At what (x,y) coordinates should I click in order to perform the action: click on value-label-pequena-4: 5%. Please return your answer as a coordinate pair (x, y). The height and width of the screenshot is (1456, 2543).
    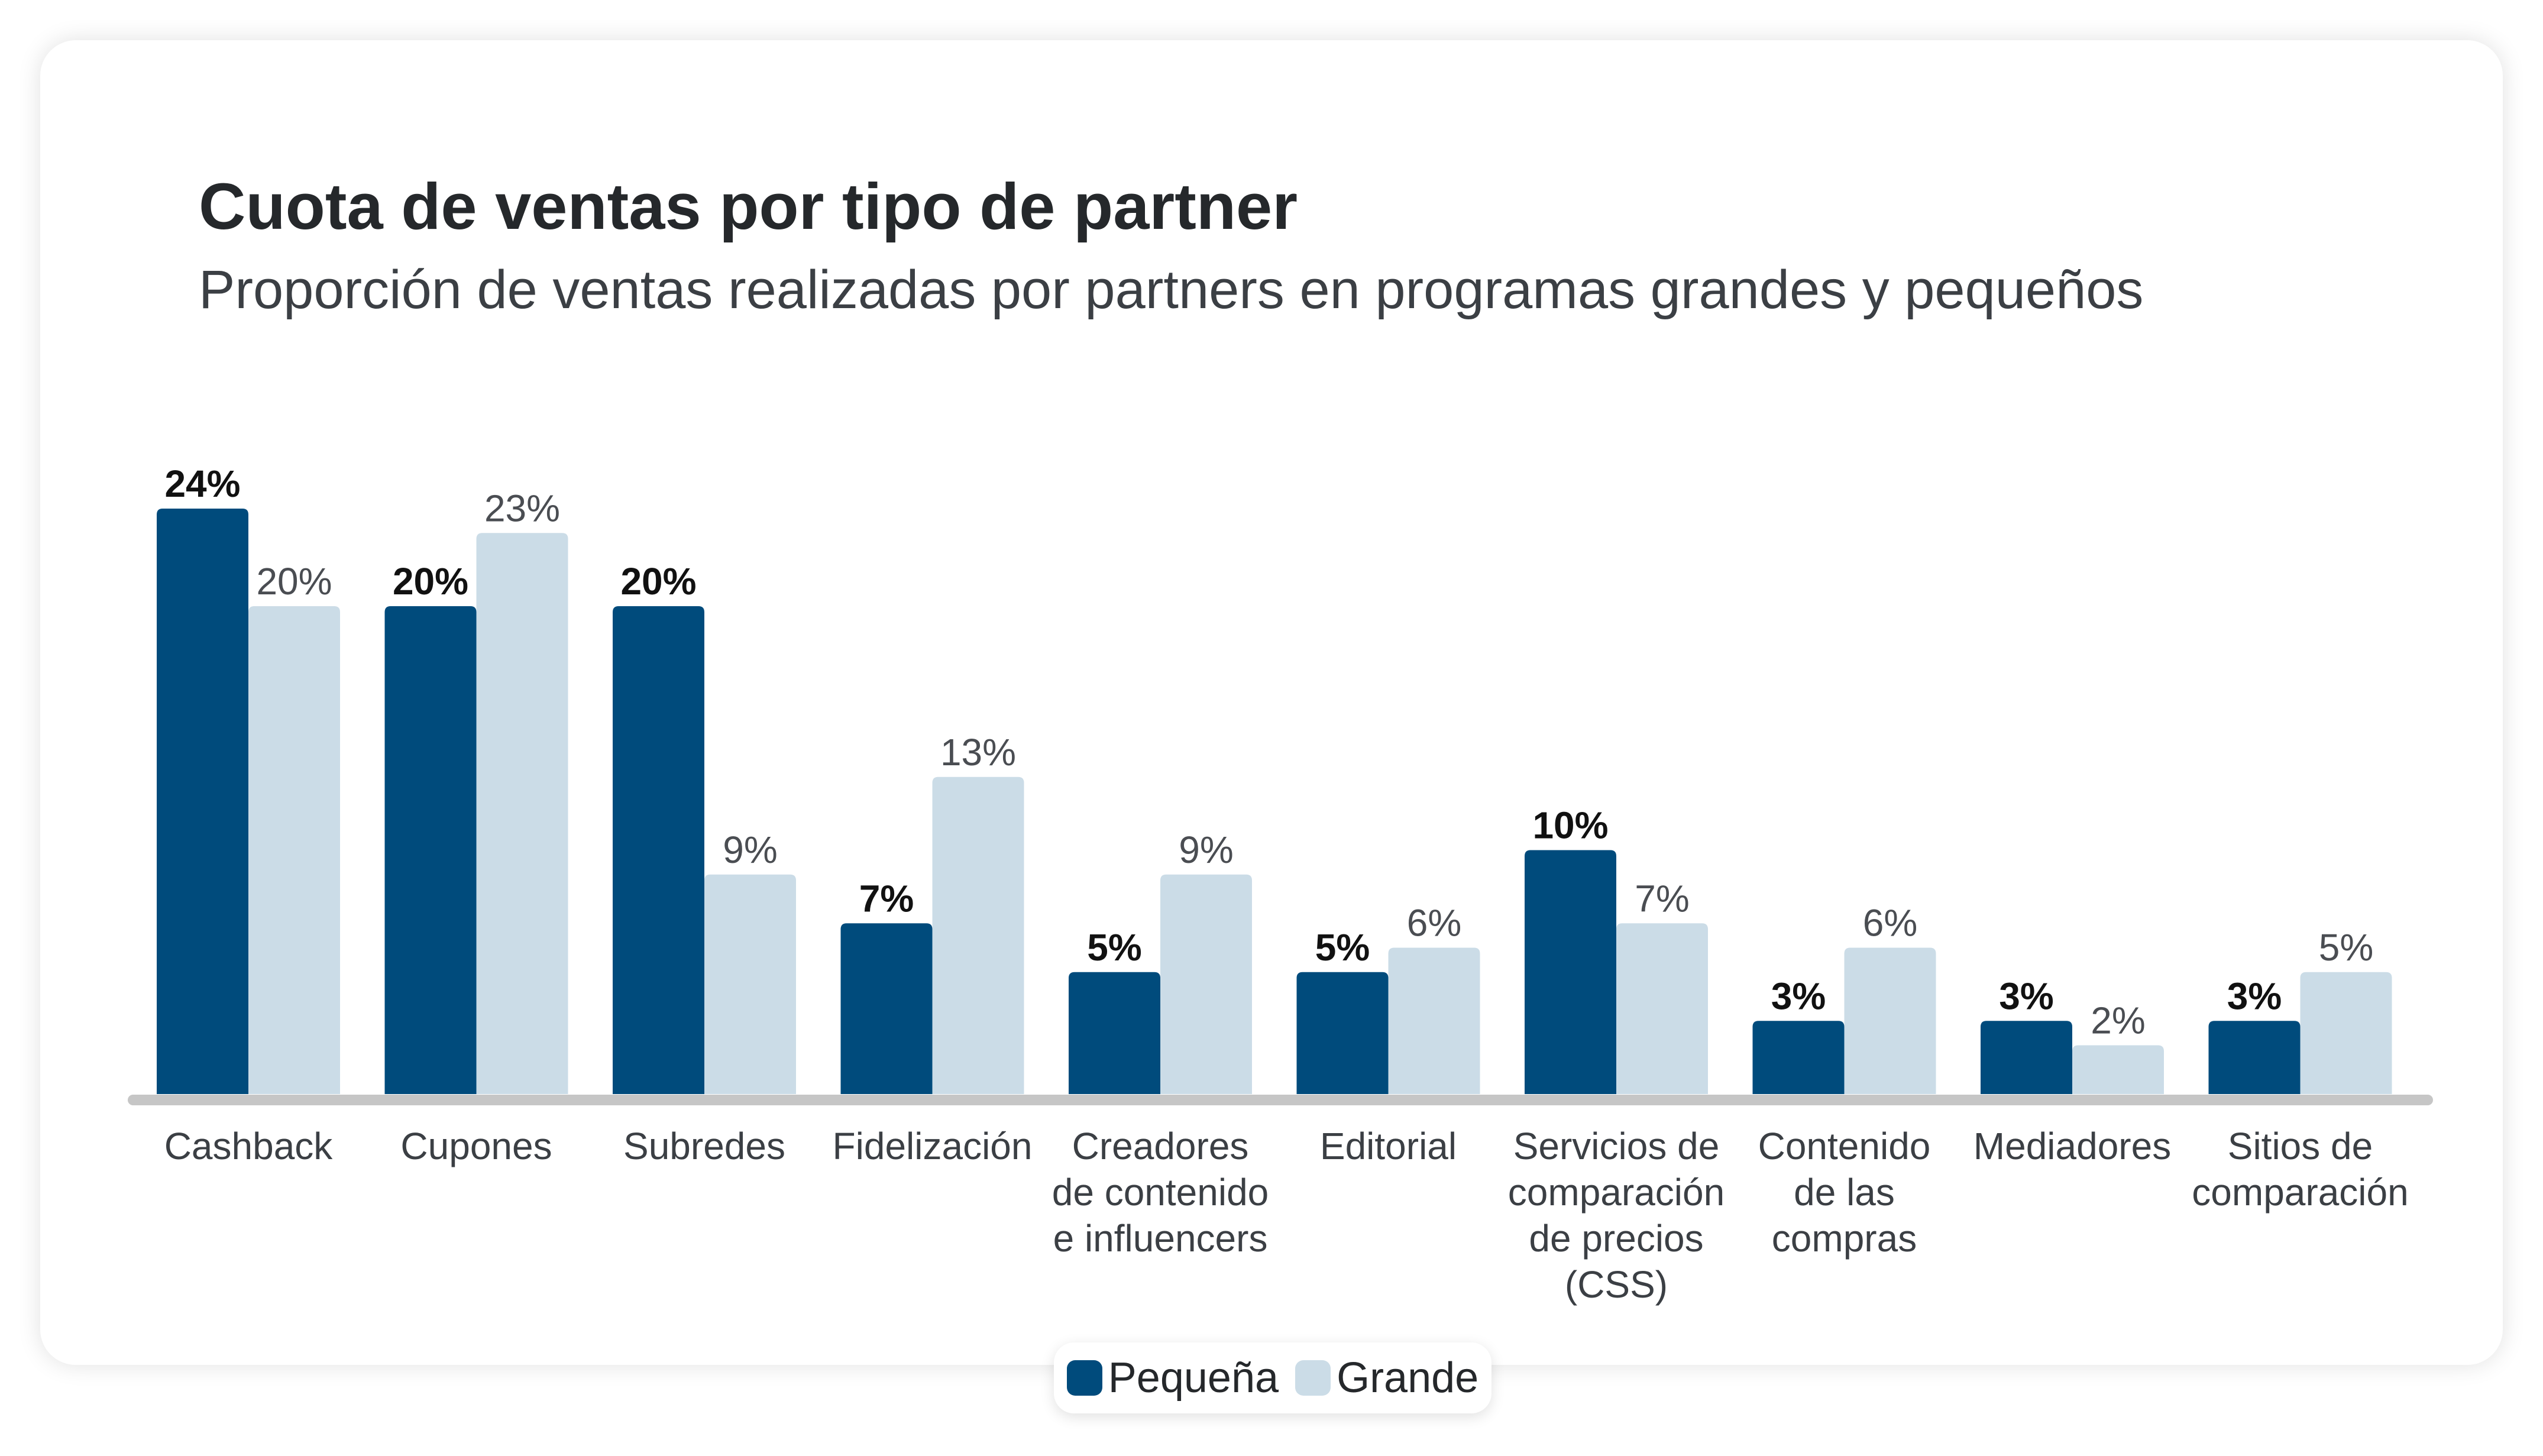
    Looking at the image, I should click on (1114, 947).